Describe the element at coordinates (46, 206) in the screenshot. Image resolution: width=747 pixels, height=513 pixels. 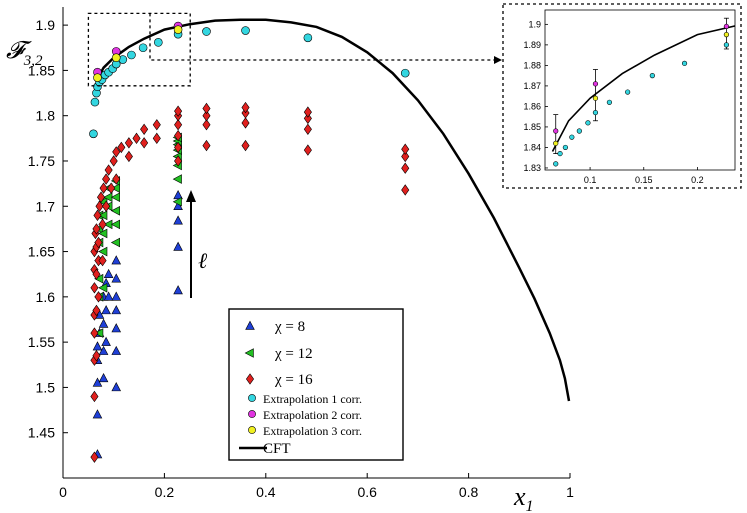
I see `y-tick-label: 1.7` at that location.